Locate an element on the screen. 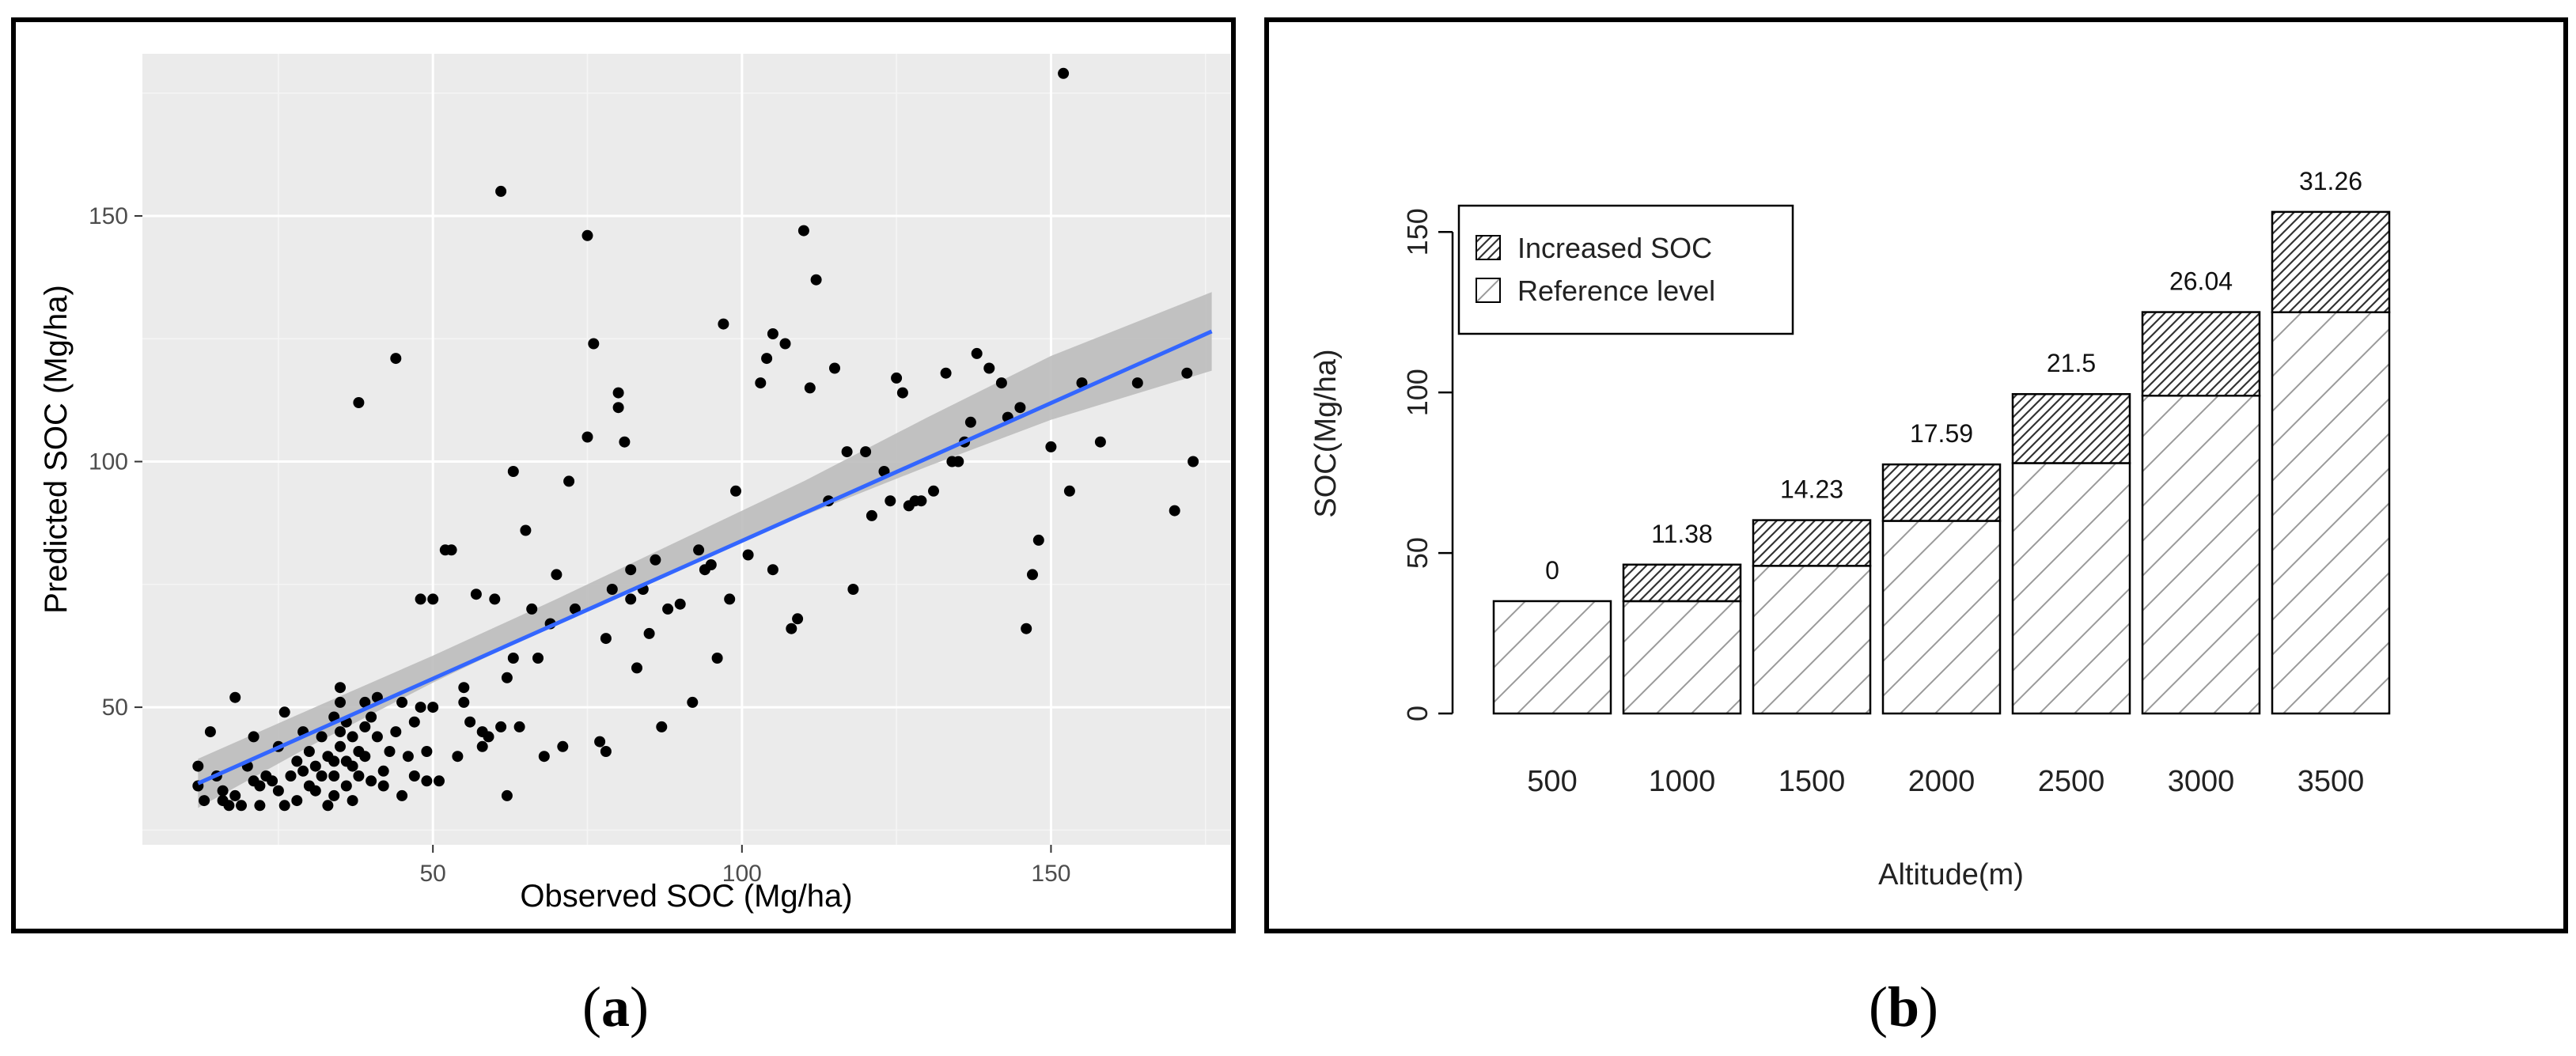  bar-value-label: 0 is located at coordinates (1552, 570).